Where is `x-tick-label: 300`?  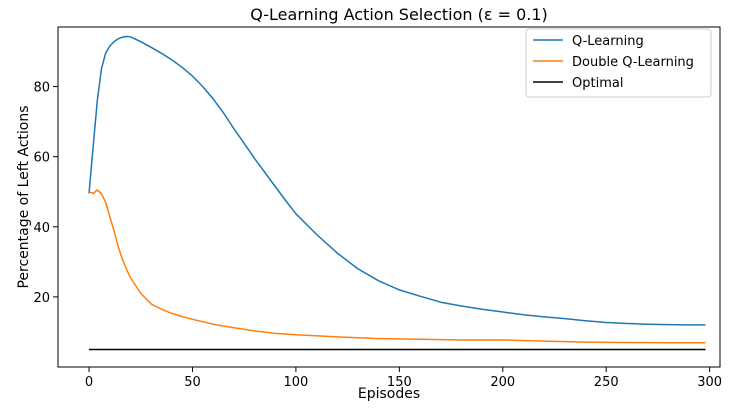 x-tick-label: 300 is located at coordinates (709, 382).